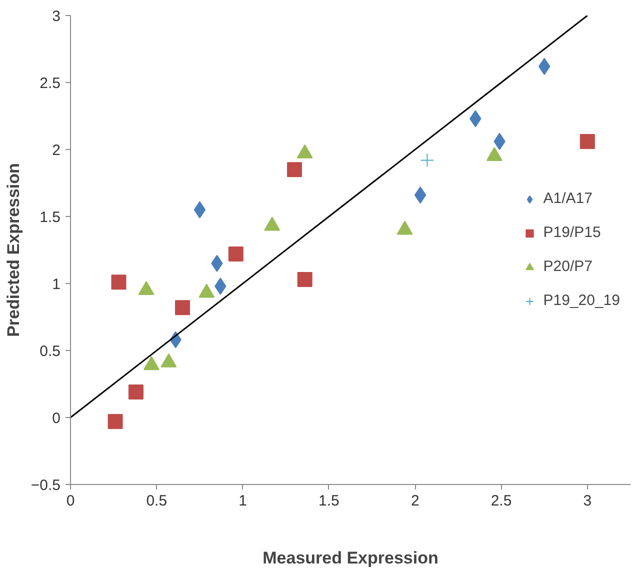  Describe the element at coordinates (587, 501) in the screenshot. I see `x-tick-label: 3` at that location.